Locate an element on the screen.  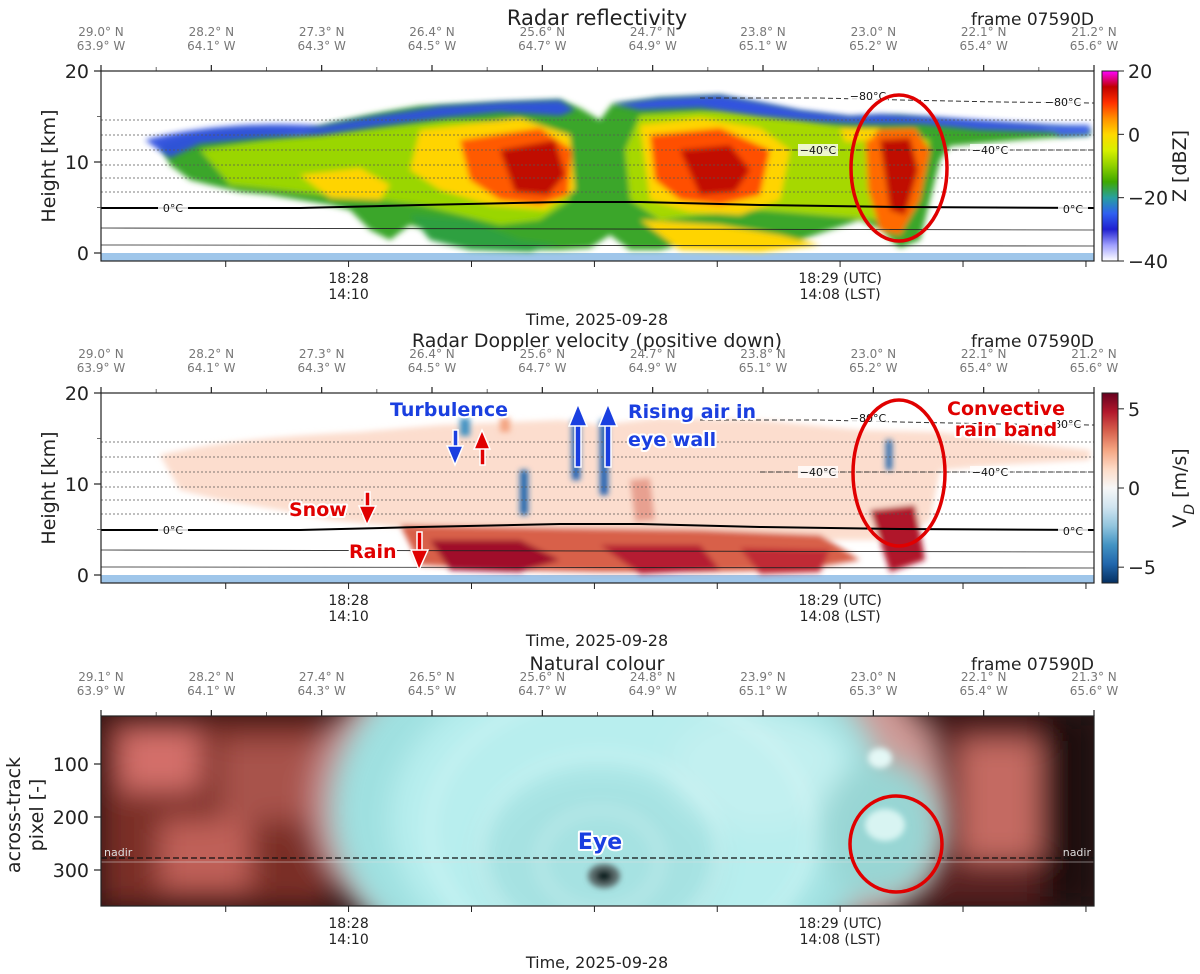
reflectivity-title: Radar reflectivity is located at coordinates (597, 18).